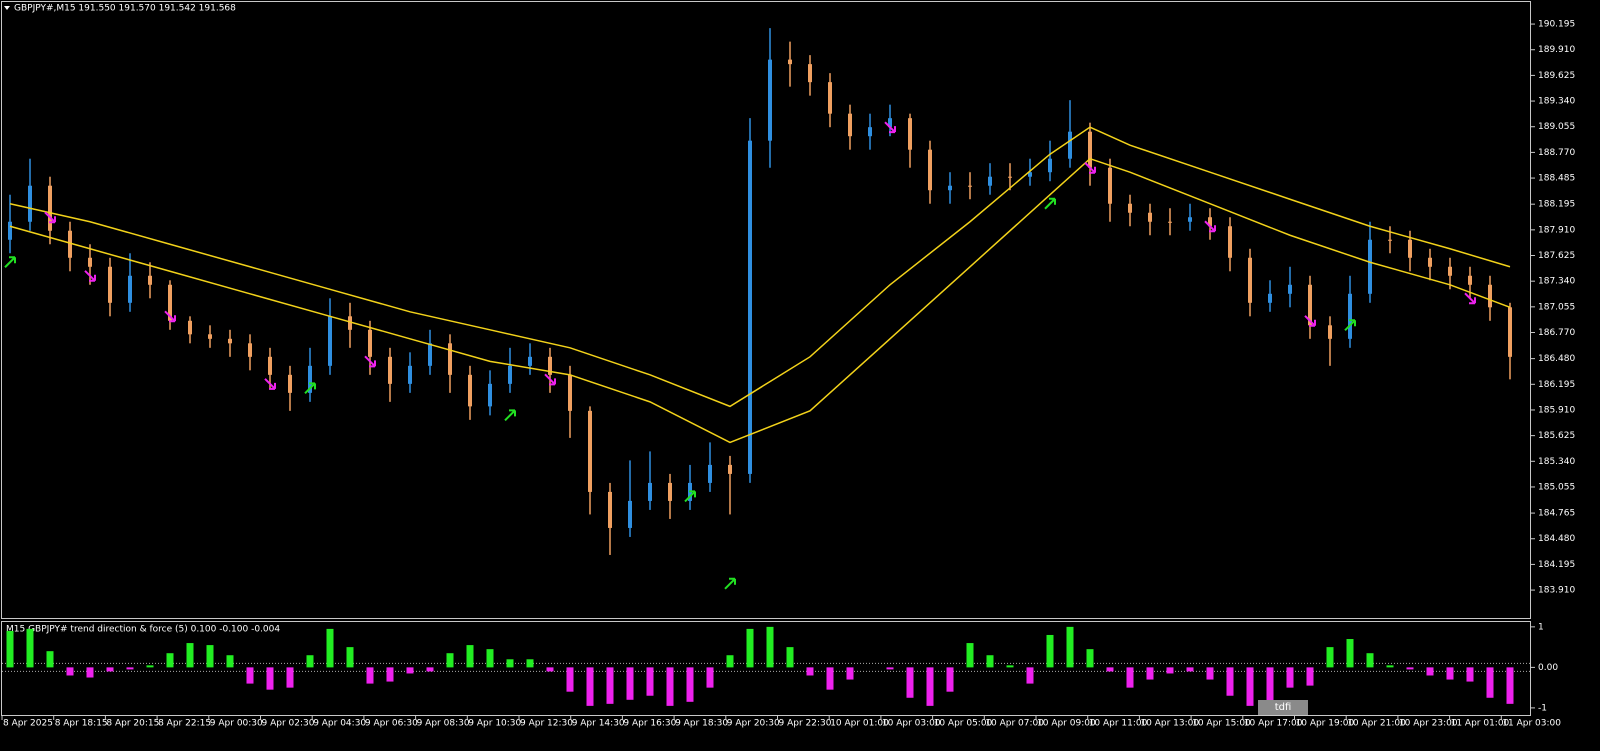 This screenshot has width=1600, height=751. What do you see at coordinates (1556, 410) in the screenshot?
I see `y-tick-label: 185.910` at bounding box center [1556, 410].